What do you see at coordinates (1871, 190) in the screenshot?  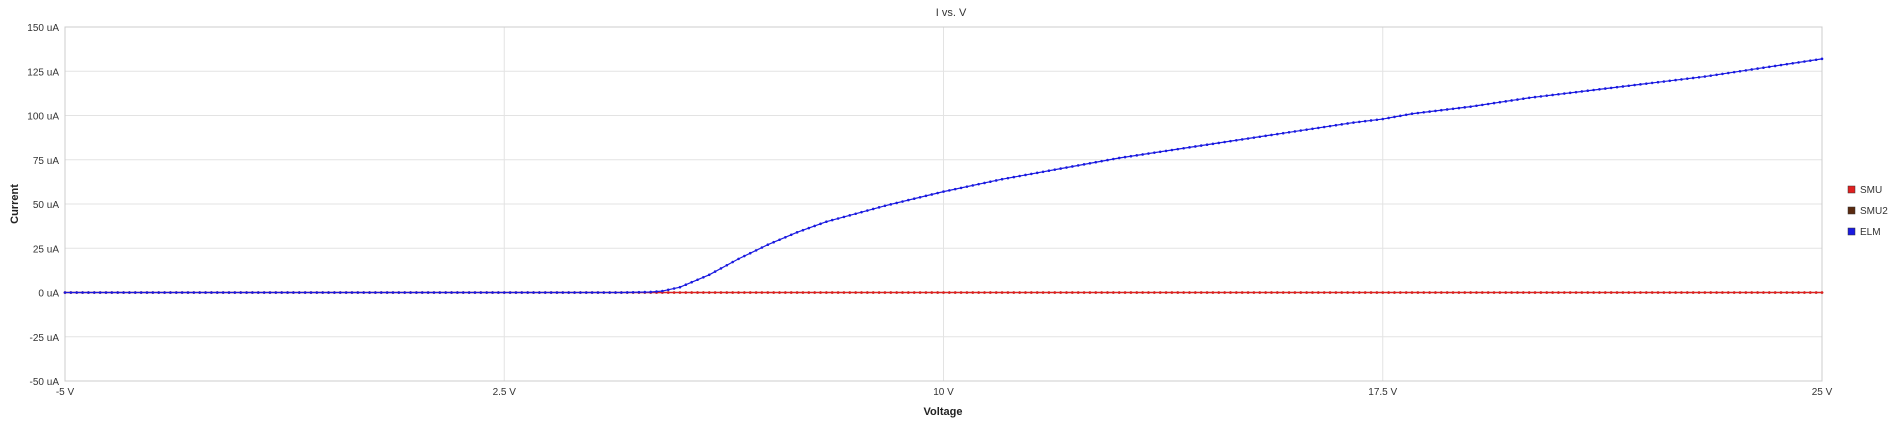 I see `legend-label: SMU` at bounding box center [1871, 190].